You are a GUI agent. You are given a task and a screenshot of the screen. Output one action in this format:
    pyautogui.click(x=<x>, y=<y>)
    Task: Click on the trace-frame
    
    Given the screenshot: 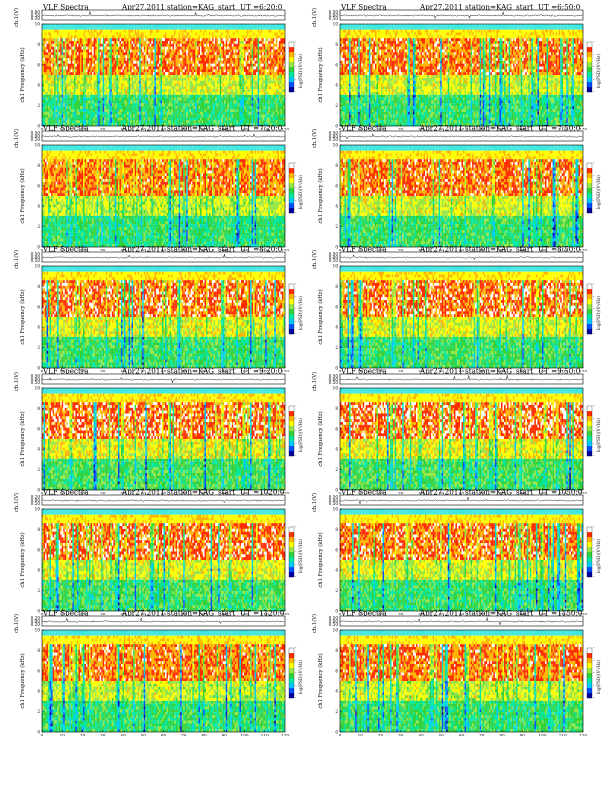 What is the action you would take?
    pyautogui.click(x=163, y=500)
    